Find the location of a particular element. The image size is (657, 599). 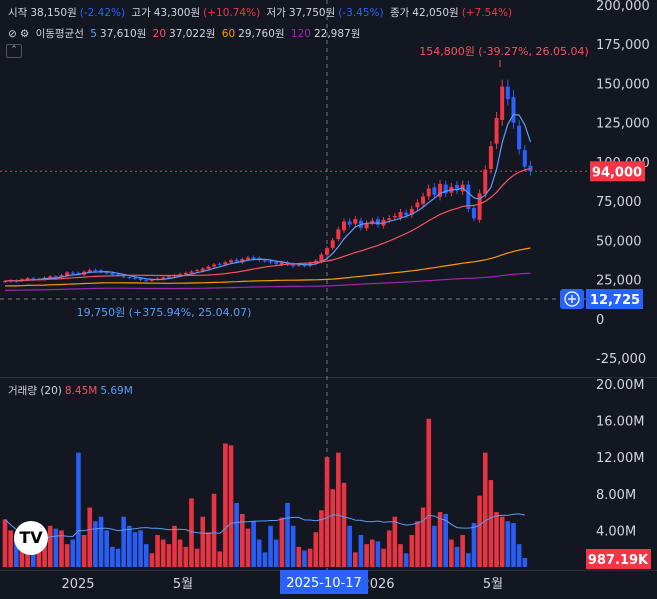

close-label: 종가 is located at coordinates (399, 13).